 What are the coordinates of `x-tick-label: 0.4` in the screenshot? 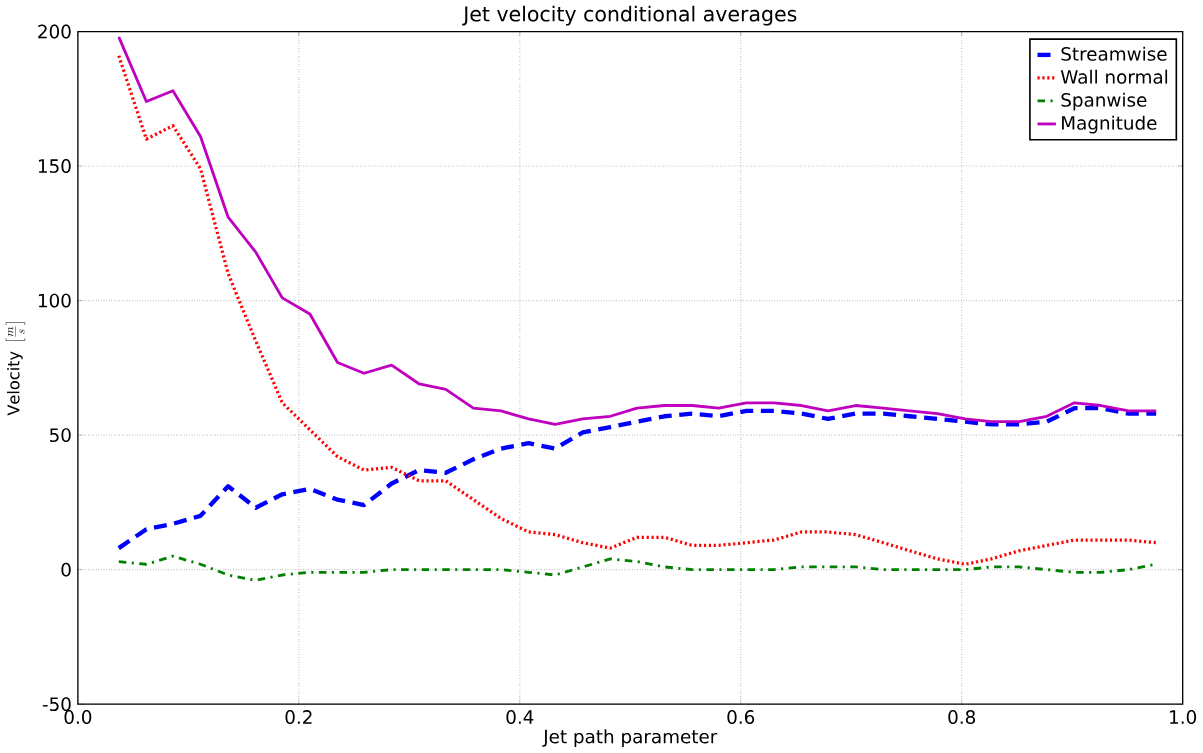 It's located at (520, 717).